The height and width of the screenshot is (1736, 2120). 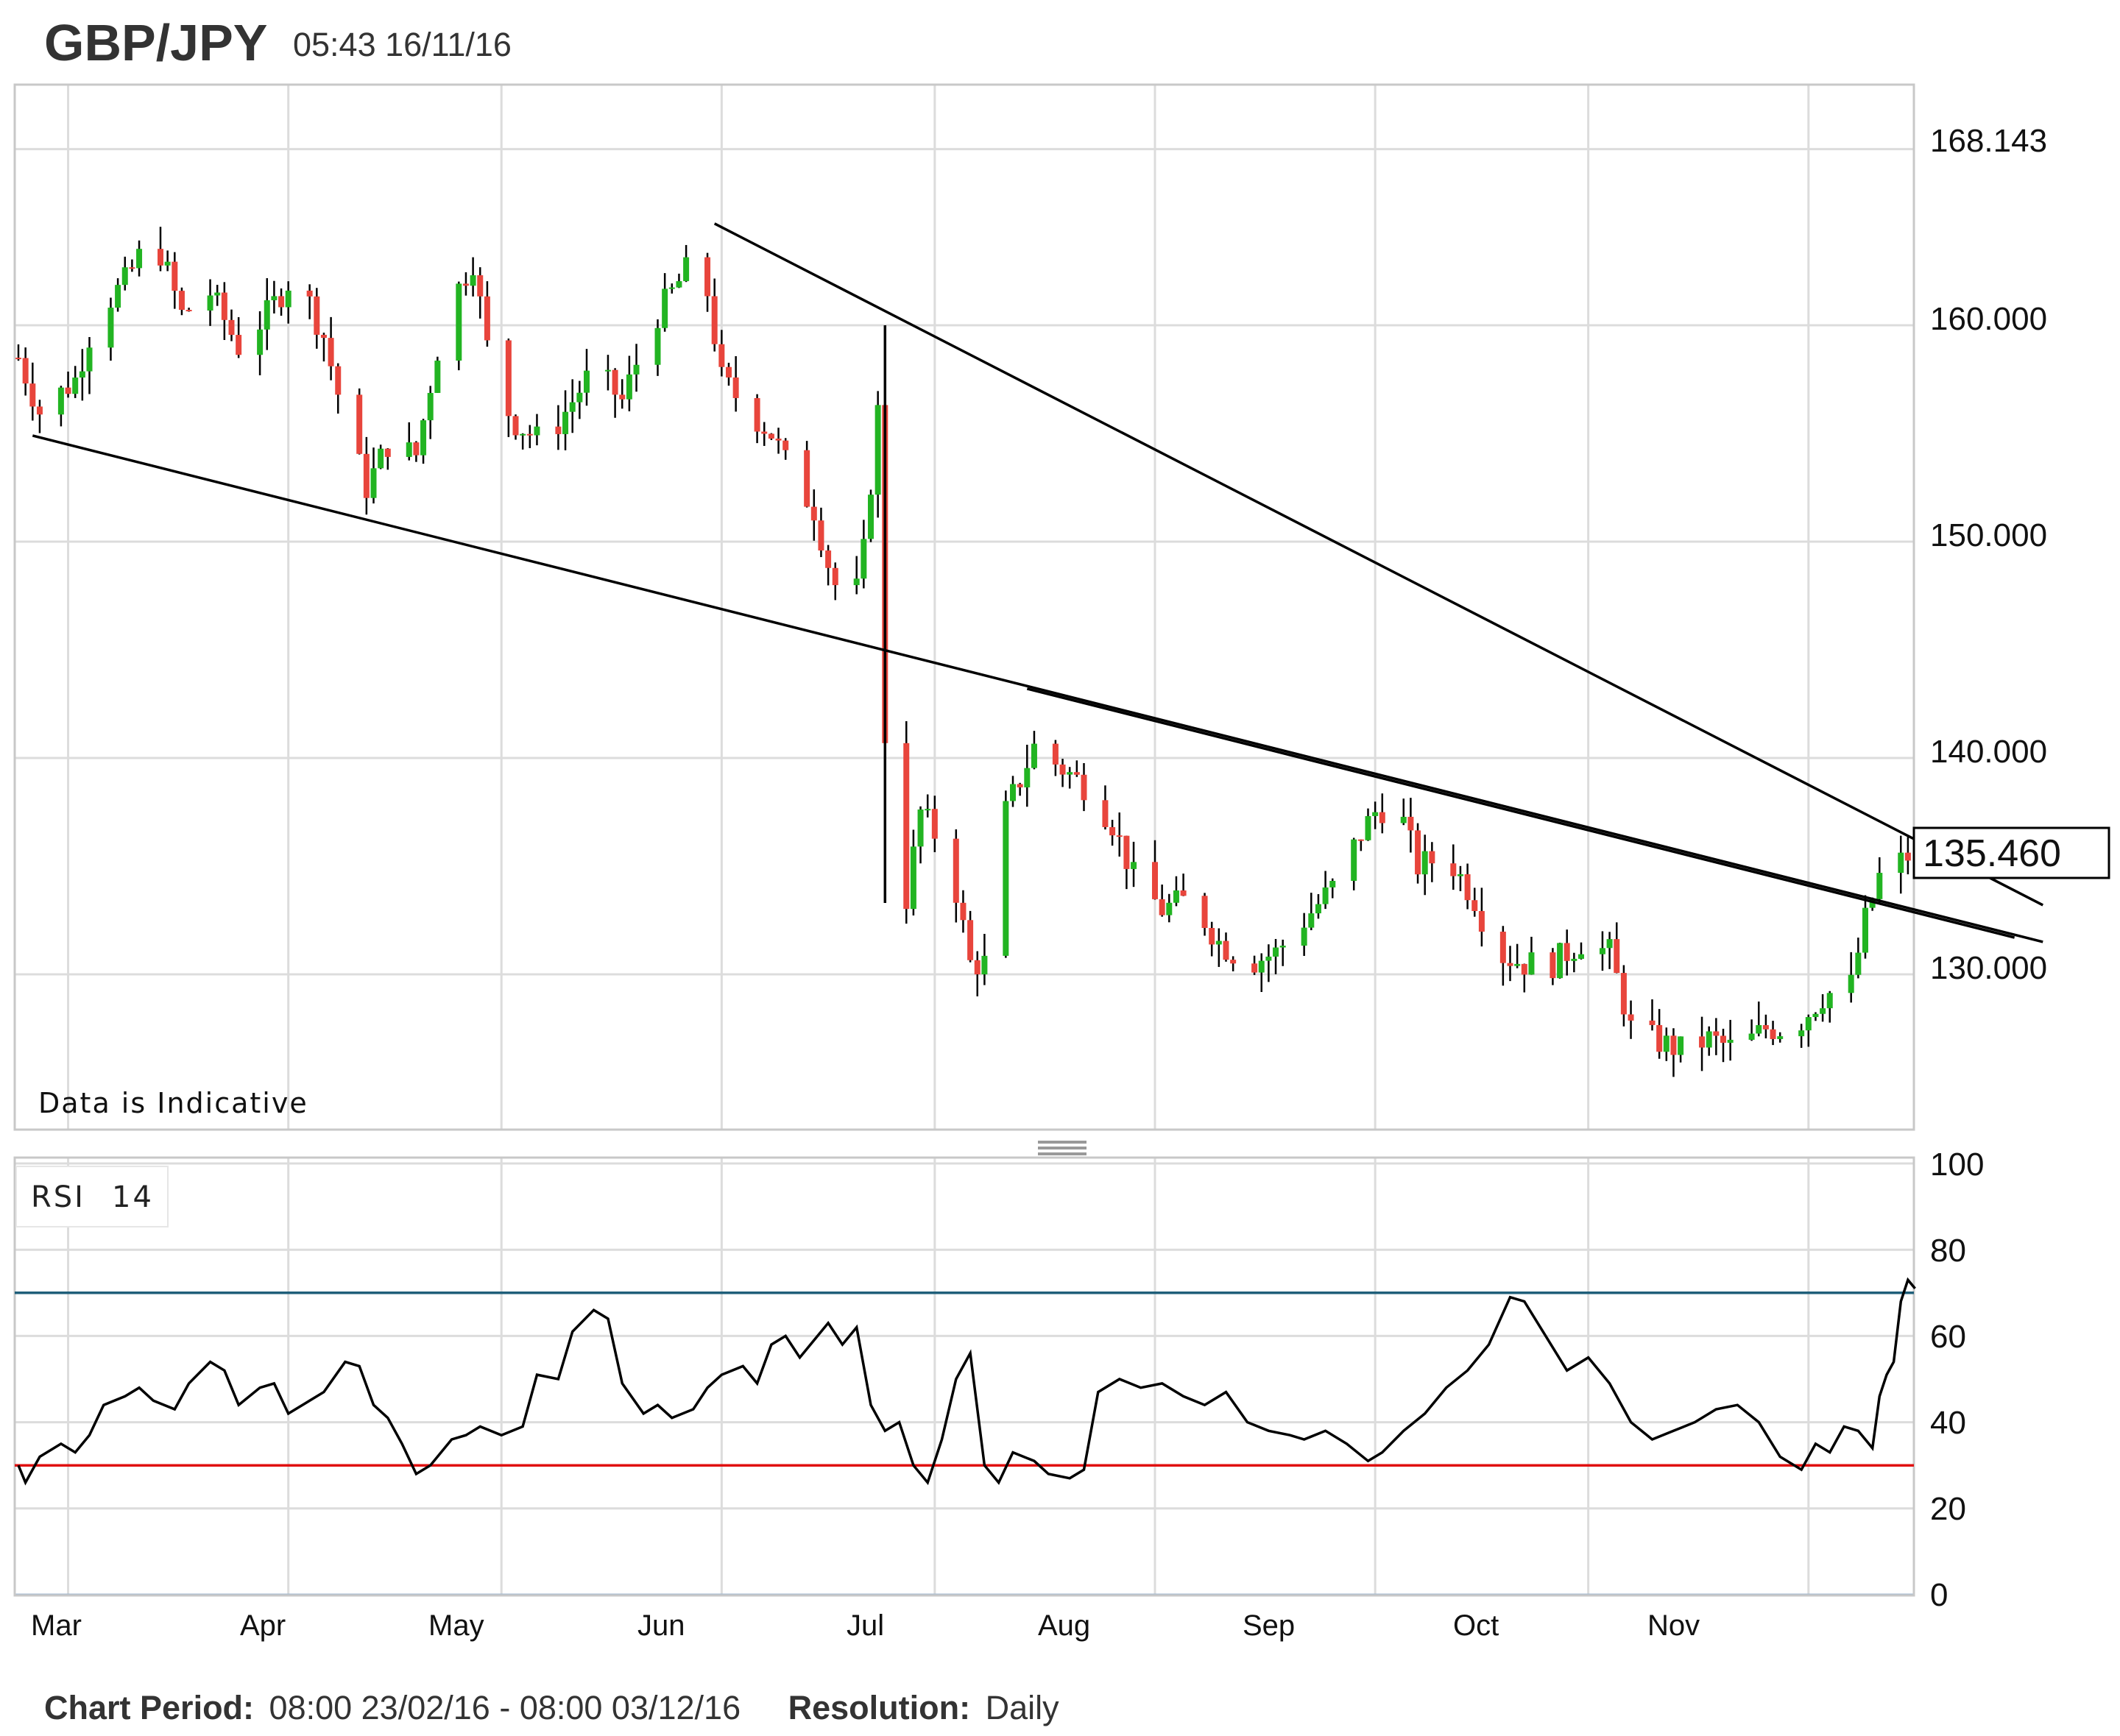 I want to click on rsi-period: 14, so click(x=133, y=1197).